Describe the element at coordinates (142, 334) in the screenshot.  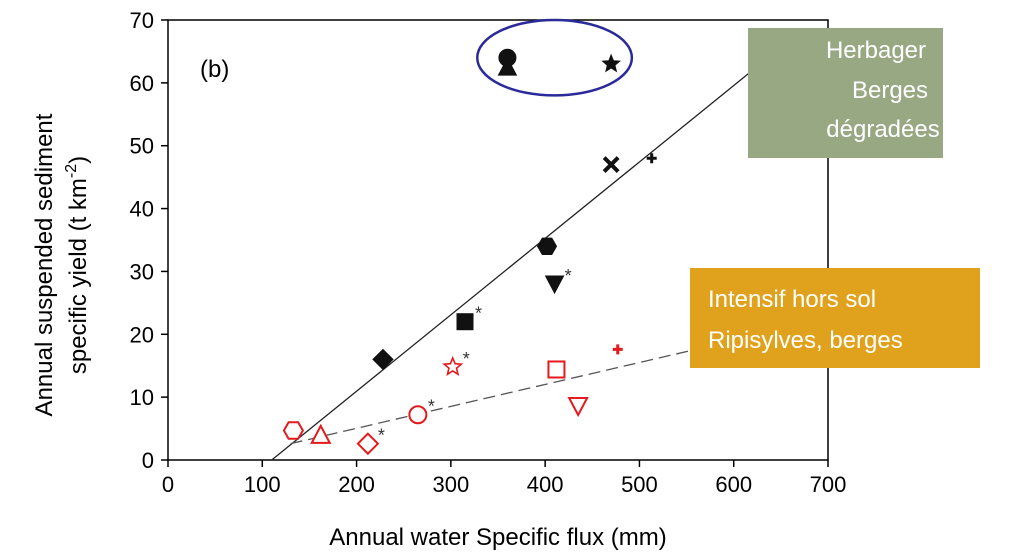
I see `y-tick-label: 20` at that location.